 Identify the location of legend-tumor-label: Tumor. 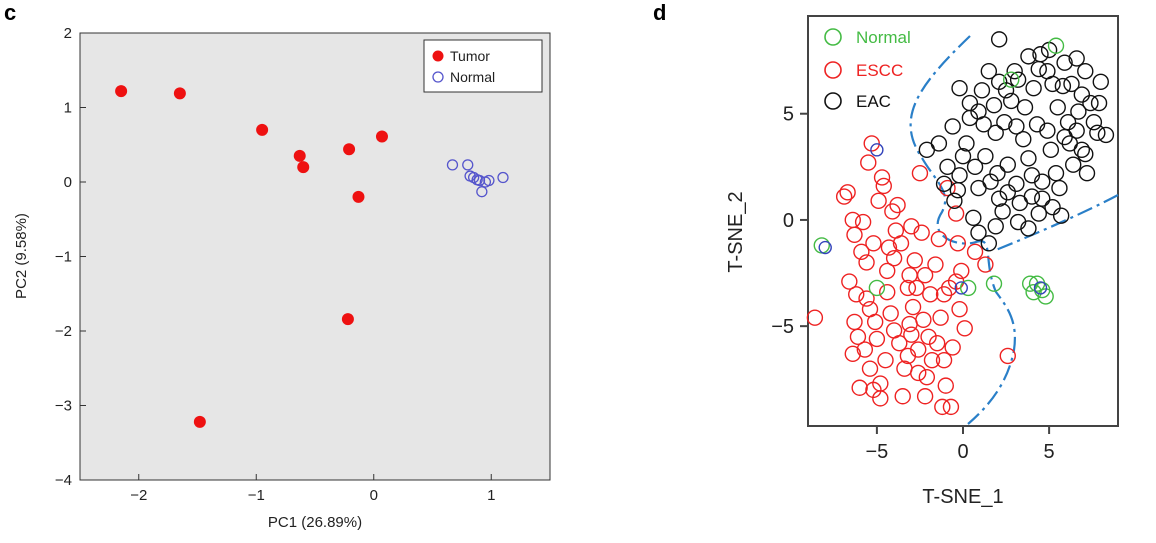
(470, 56).